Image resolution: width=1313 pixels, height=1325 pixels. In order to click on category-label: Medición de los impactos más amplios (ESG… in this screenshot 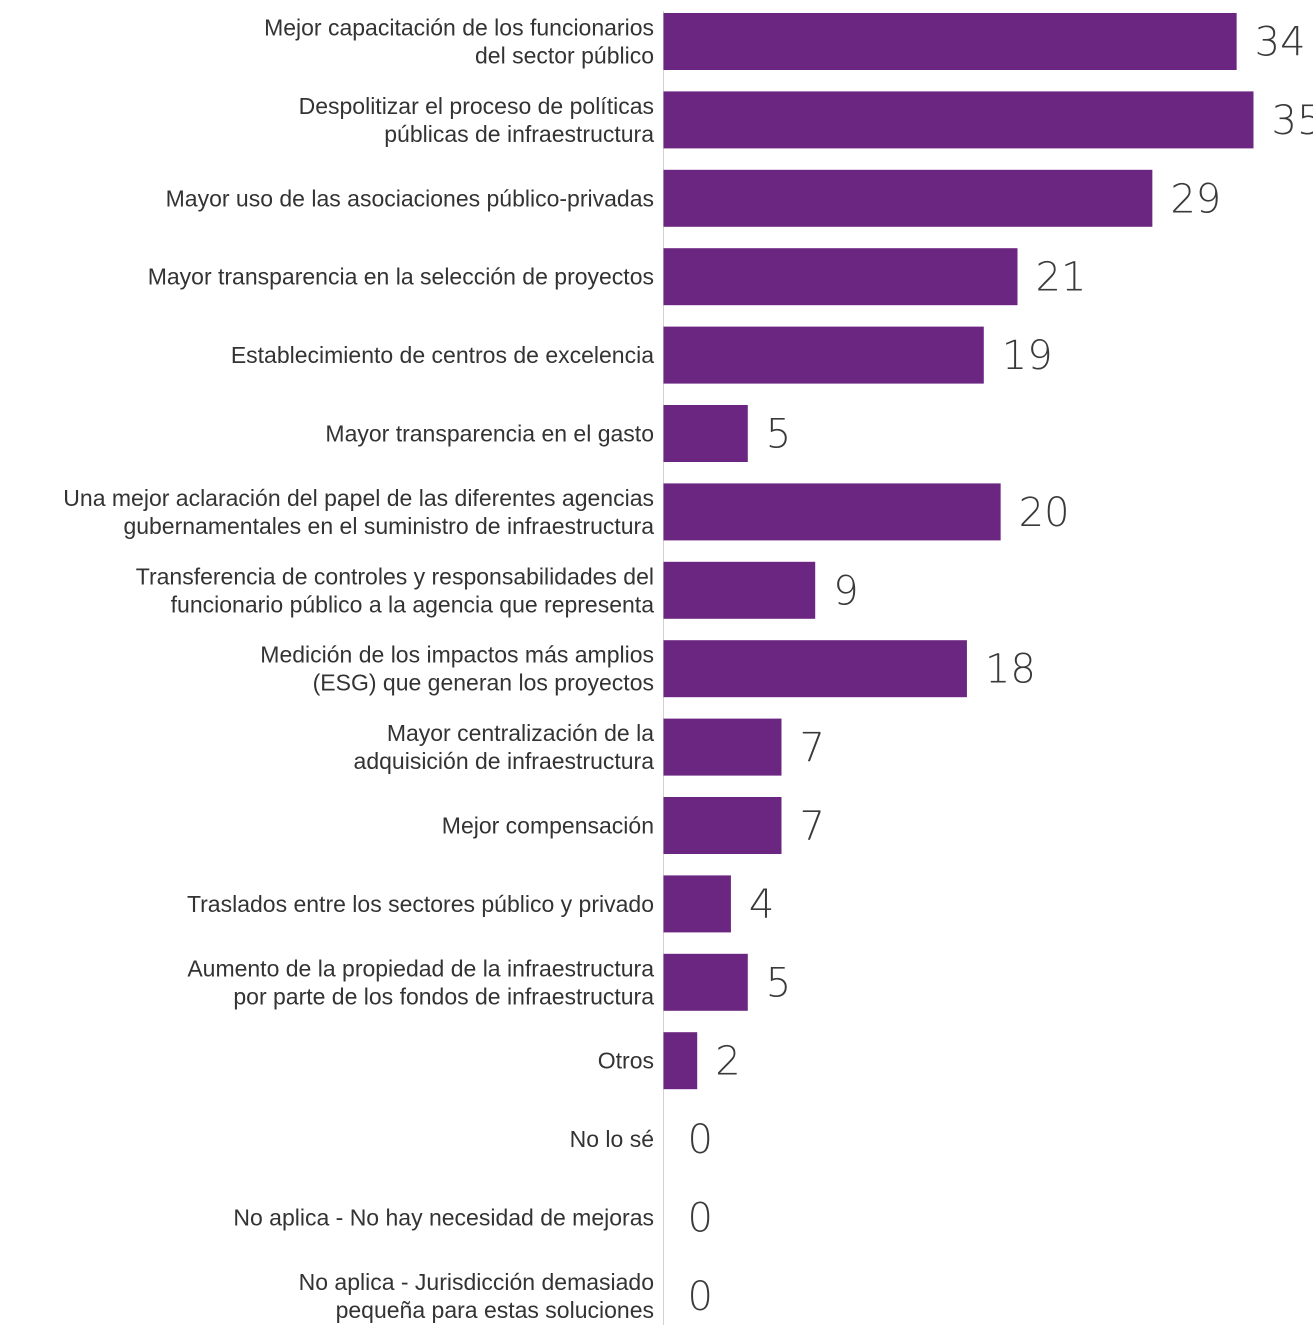, I will do `click(457, 669)`.